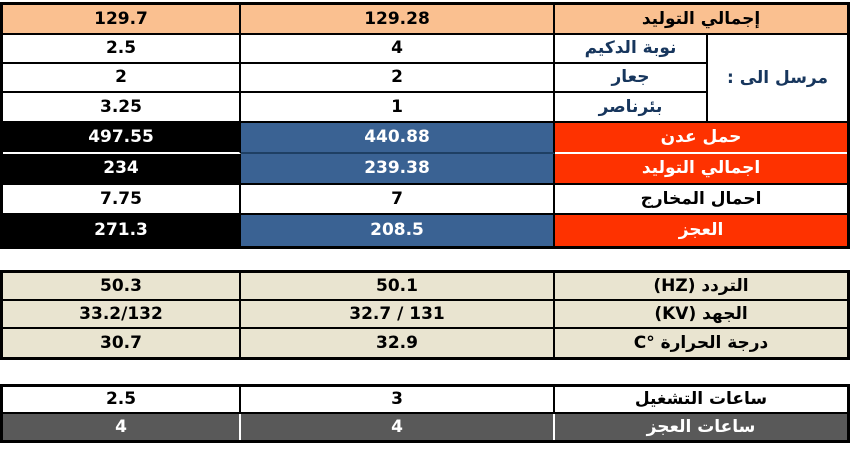 The width and height of the screenshot is (850, 450). Describe the element at coordinates (122, 400) in the screenshot. I see `operating-hours-value-1: 2.5` at that location.